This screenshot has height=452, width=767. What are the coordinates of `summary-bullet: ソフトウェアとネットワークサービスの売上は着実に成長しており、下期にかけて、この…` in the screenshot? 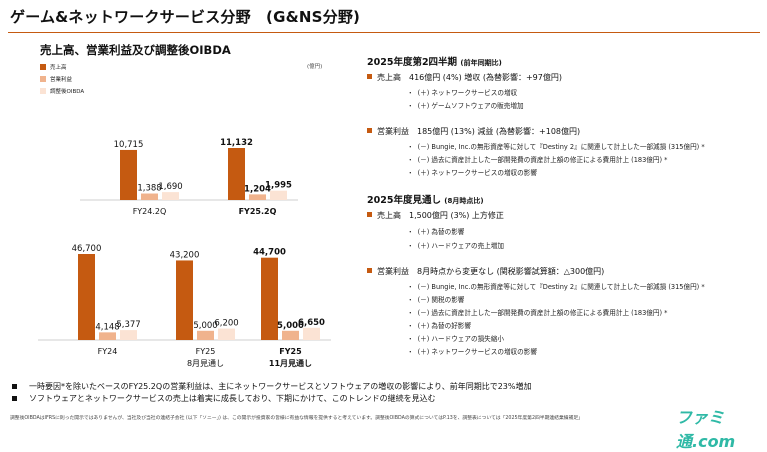 It's located at (272, 398).